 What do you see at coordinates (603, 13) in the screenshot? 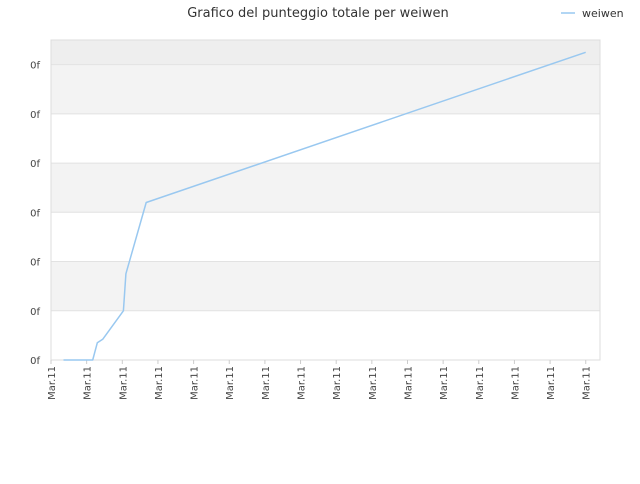
I see `legend-label: weiwen` at bounding box center [603, 13].